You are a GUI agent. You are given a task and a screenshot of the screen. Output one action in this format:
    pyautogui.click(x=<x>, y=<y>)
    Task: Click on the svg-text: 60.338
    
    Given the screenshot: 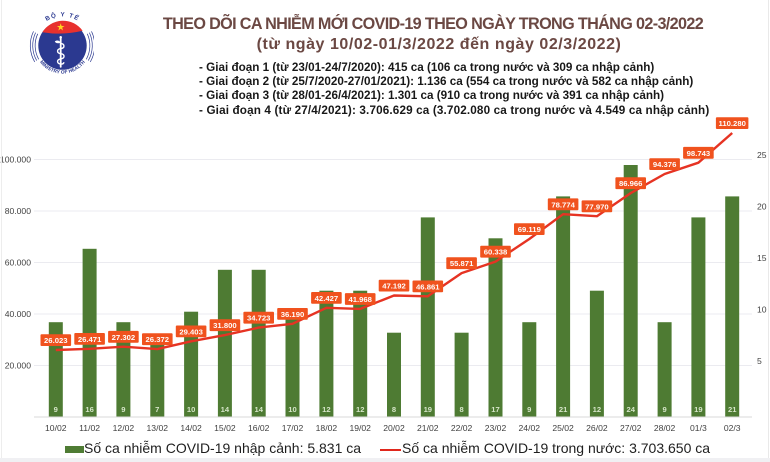 What is the action you would take?
    pyautogui.click(x=496, y=252)
    